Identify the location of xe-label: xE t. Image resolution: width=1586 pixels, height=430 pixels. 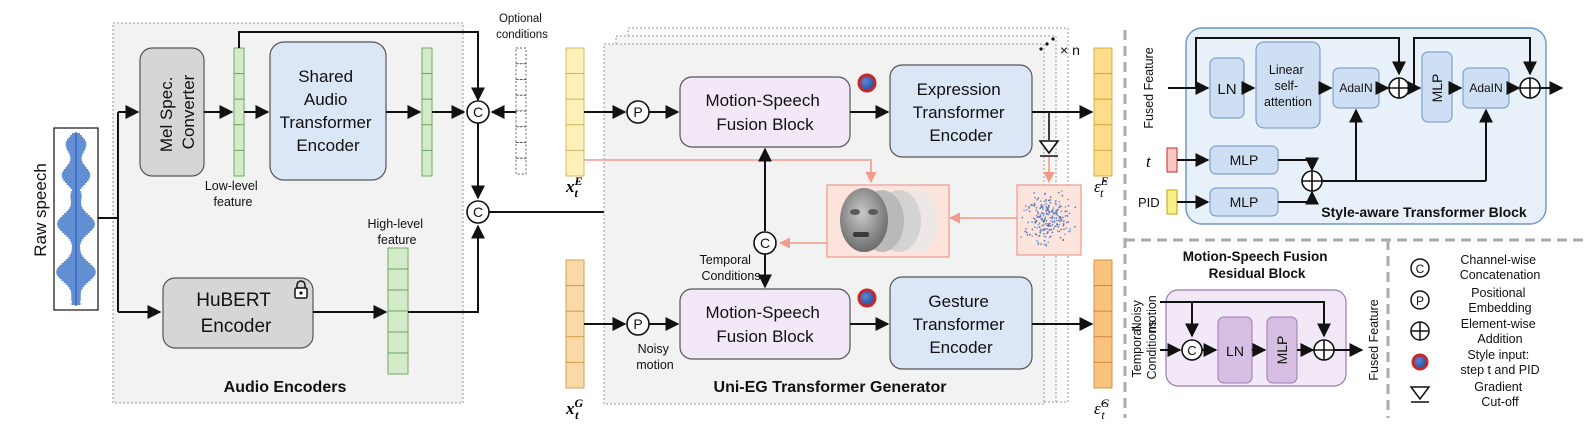
(574, 187).